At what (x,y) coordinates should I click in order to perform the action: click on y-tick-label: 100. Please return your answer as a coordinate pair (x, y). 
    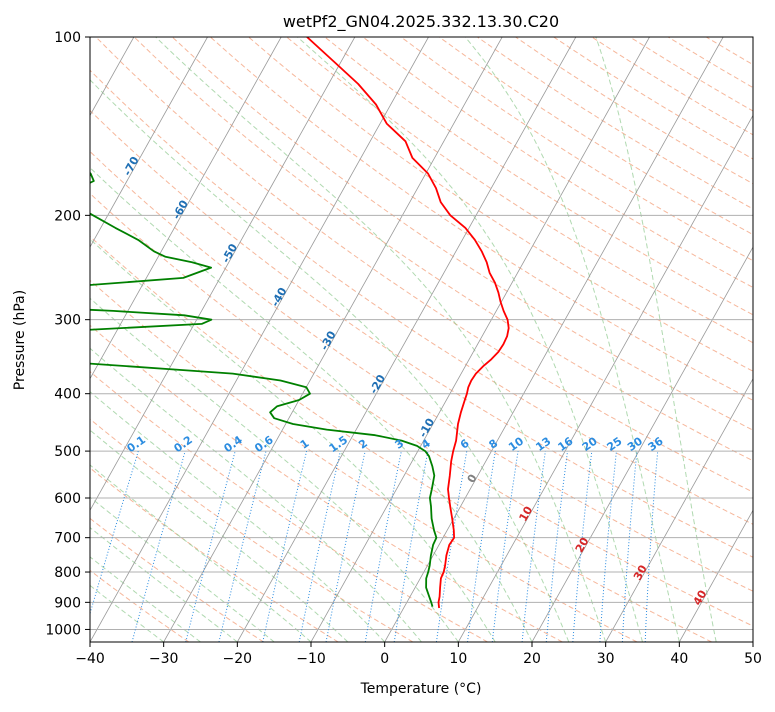
    Looking at the image, I should click on (67, 38).